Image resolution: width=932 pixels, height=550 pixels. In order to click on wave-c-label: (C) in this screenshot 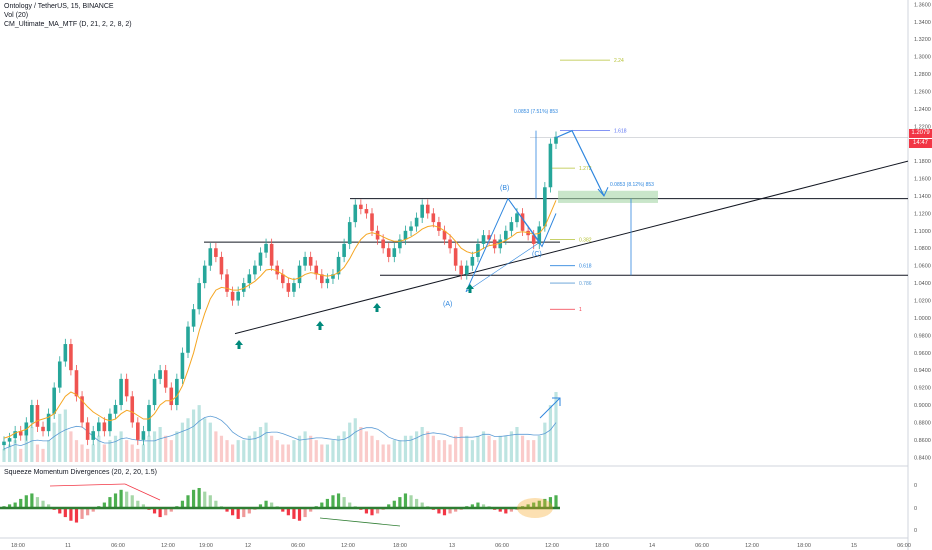, I will do `click(537, 254)`.